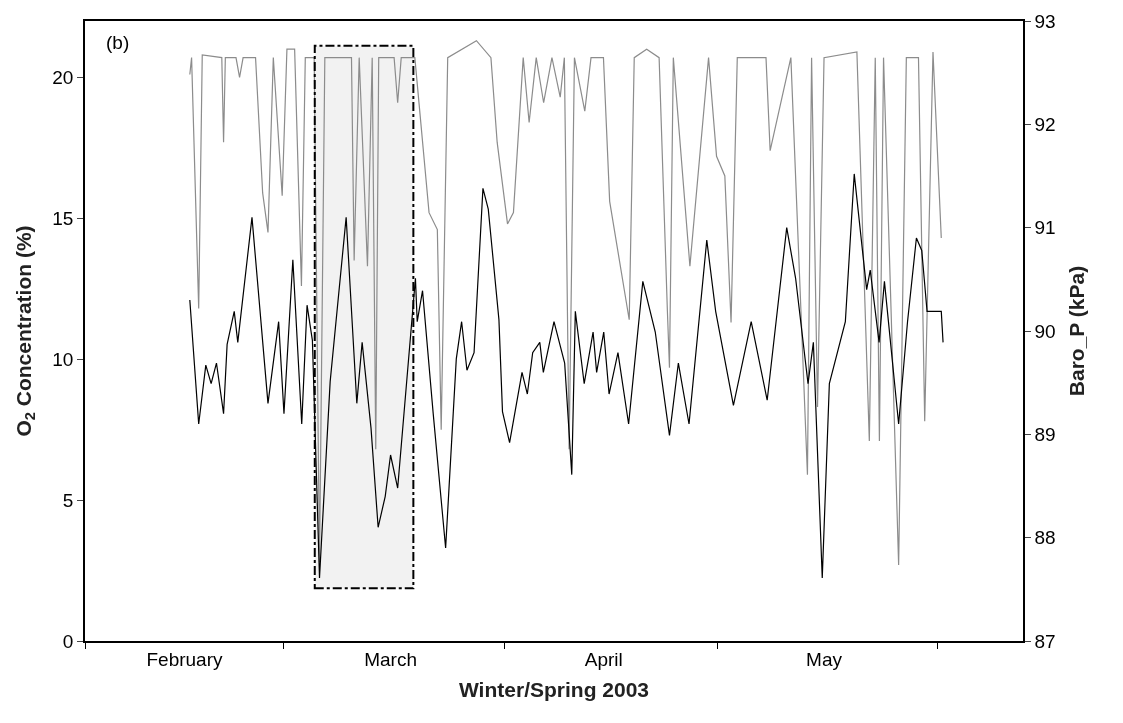 This screenshot has width=1123, height=723. I want to click on y2-tick-label: 92, so click(1045, 124).